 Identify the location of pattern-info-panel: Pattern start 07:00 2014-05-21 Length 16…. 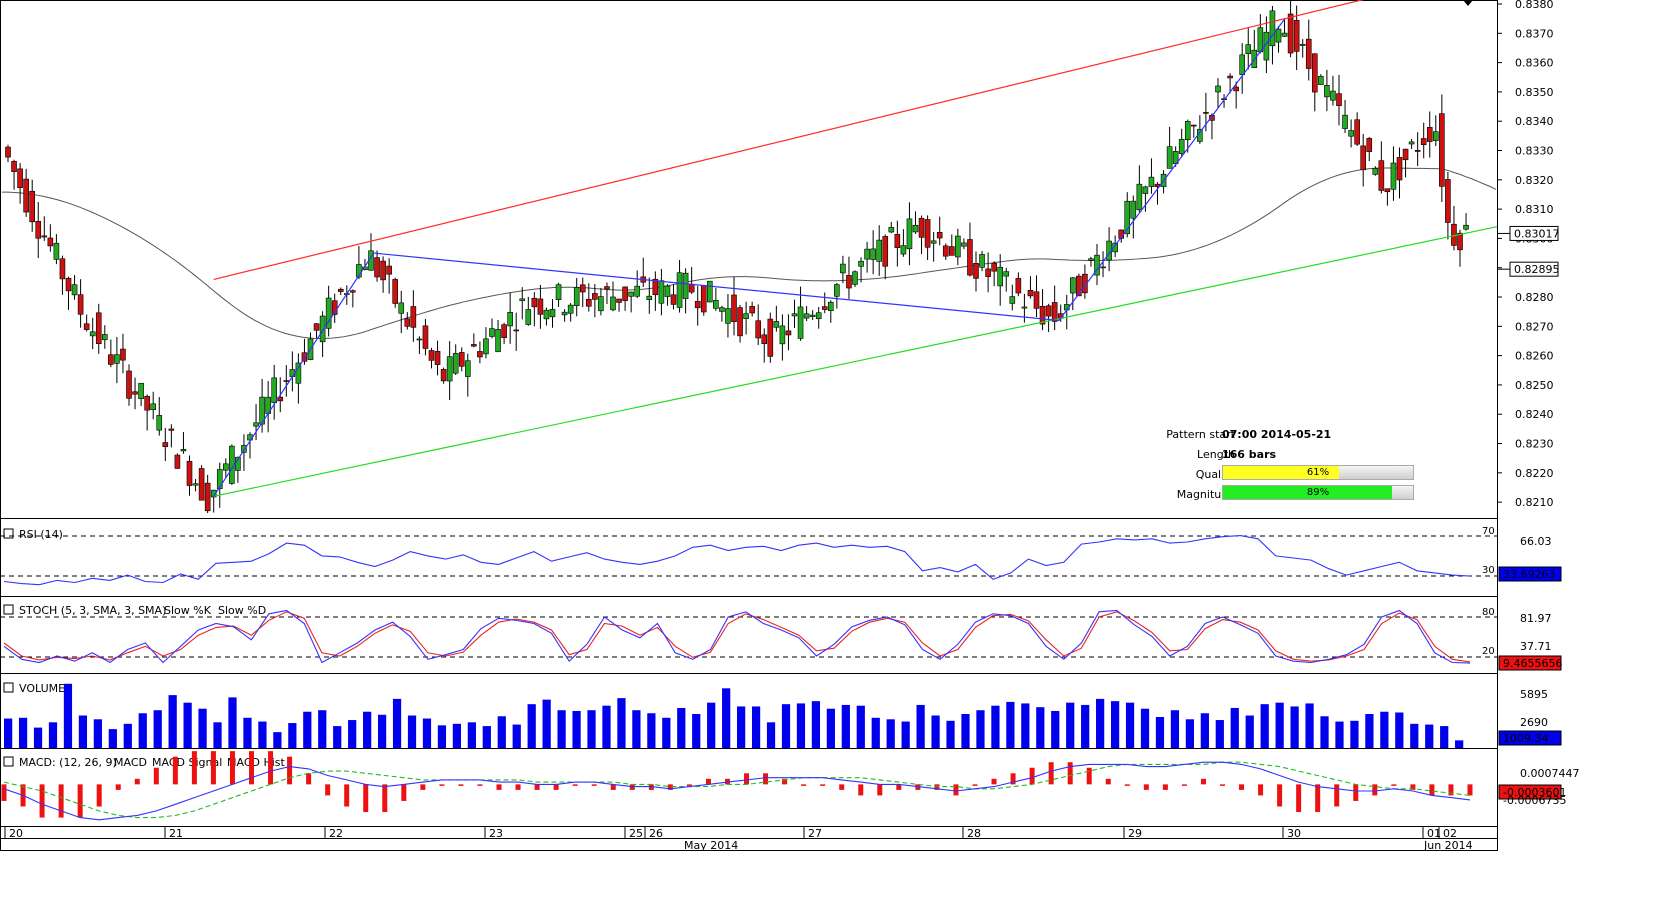
(1285, 465).